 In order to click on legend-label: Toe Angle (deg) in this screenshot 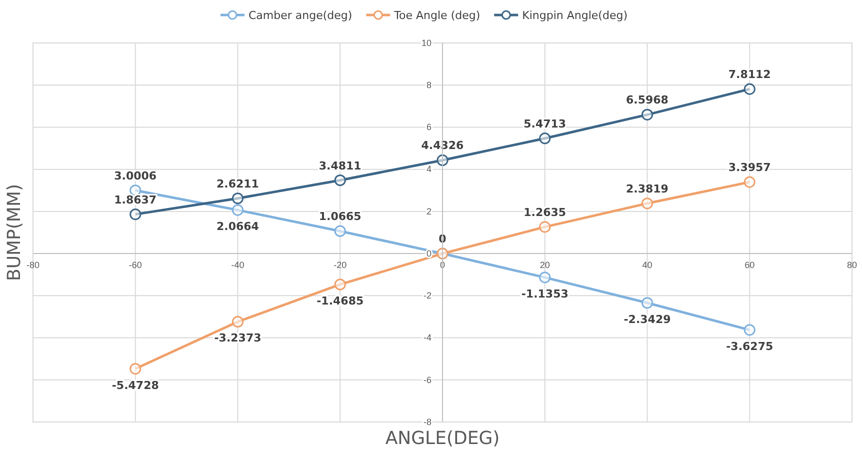, I will do `click(436, 15)`.